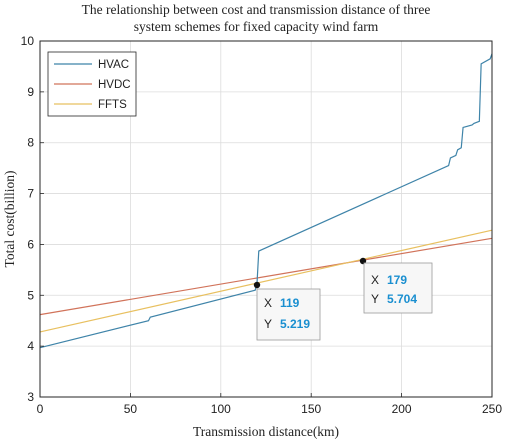 Image resolution: width=505 pixels, height=443 pixels. Describe the element at coordinates (40, 409) in the screenshot. I see `x-tick-label: 0` at that location.